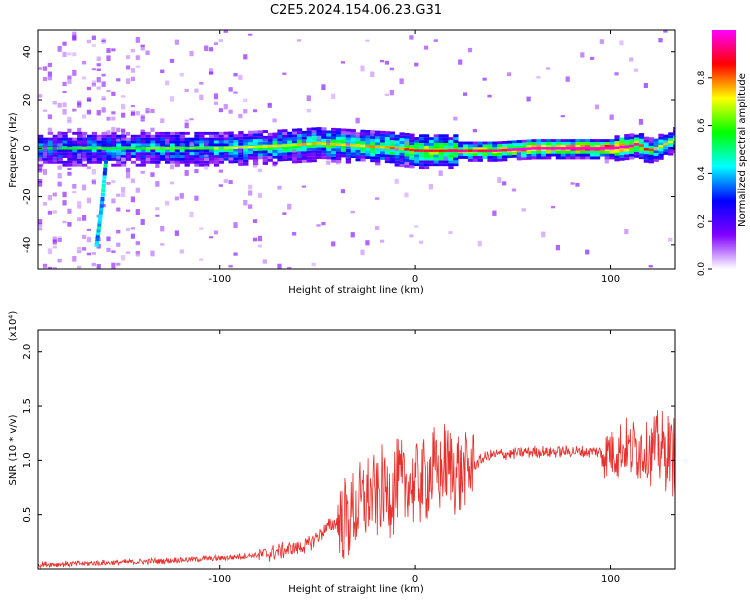  Describe the element at coordinates (219, 279) in the screenshot. I see `x-tick-label: -100` at that location.